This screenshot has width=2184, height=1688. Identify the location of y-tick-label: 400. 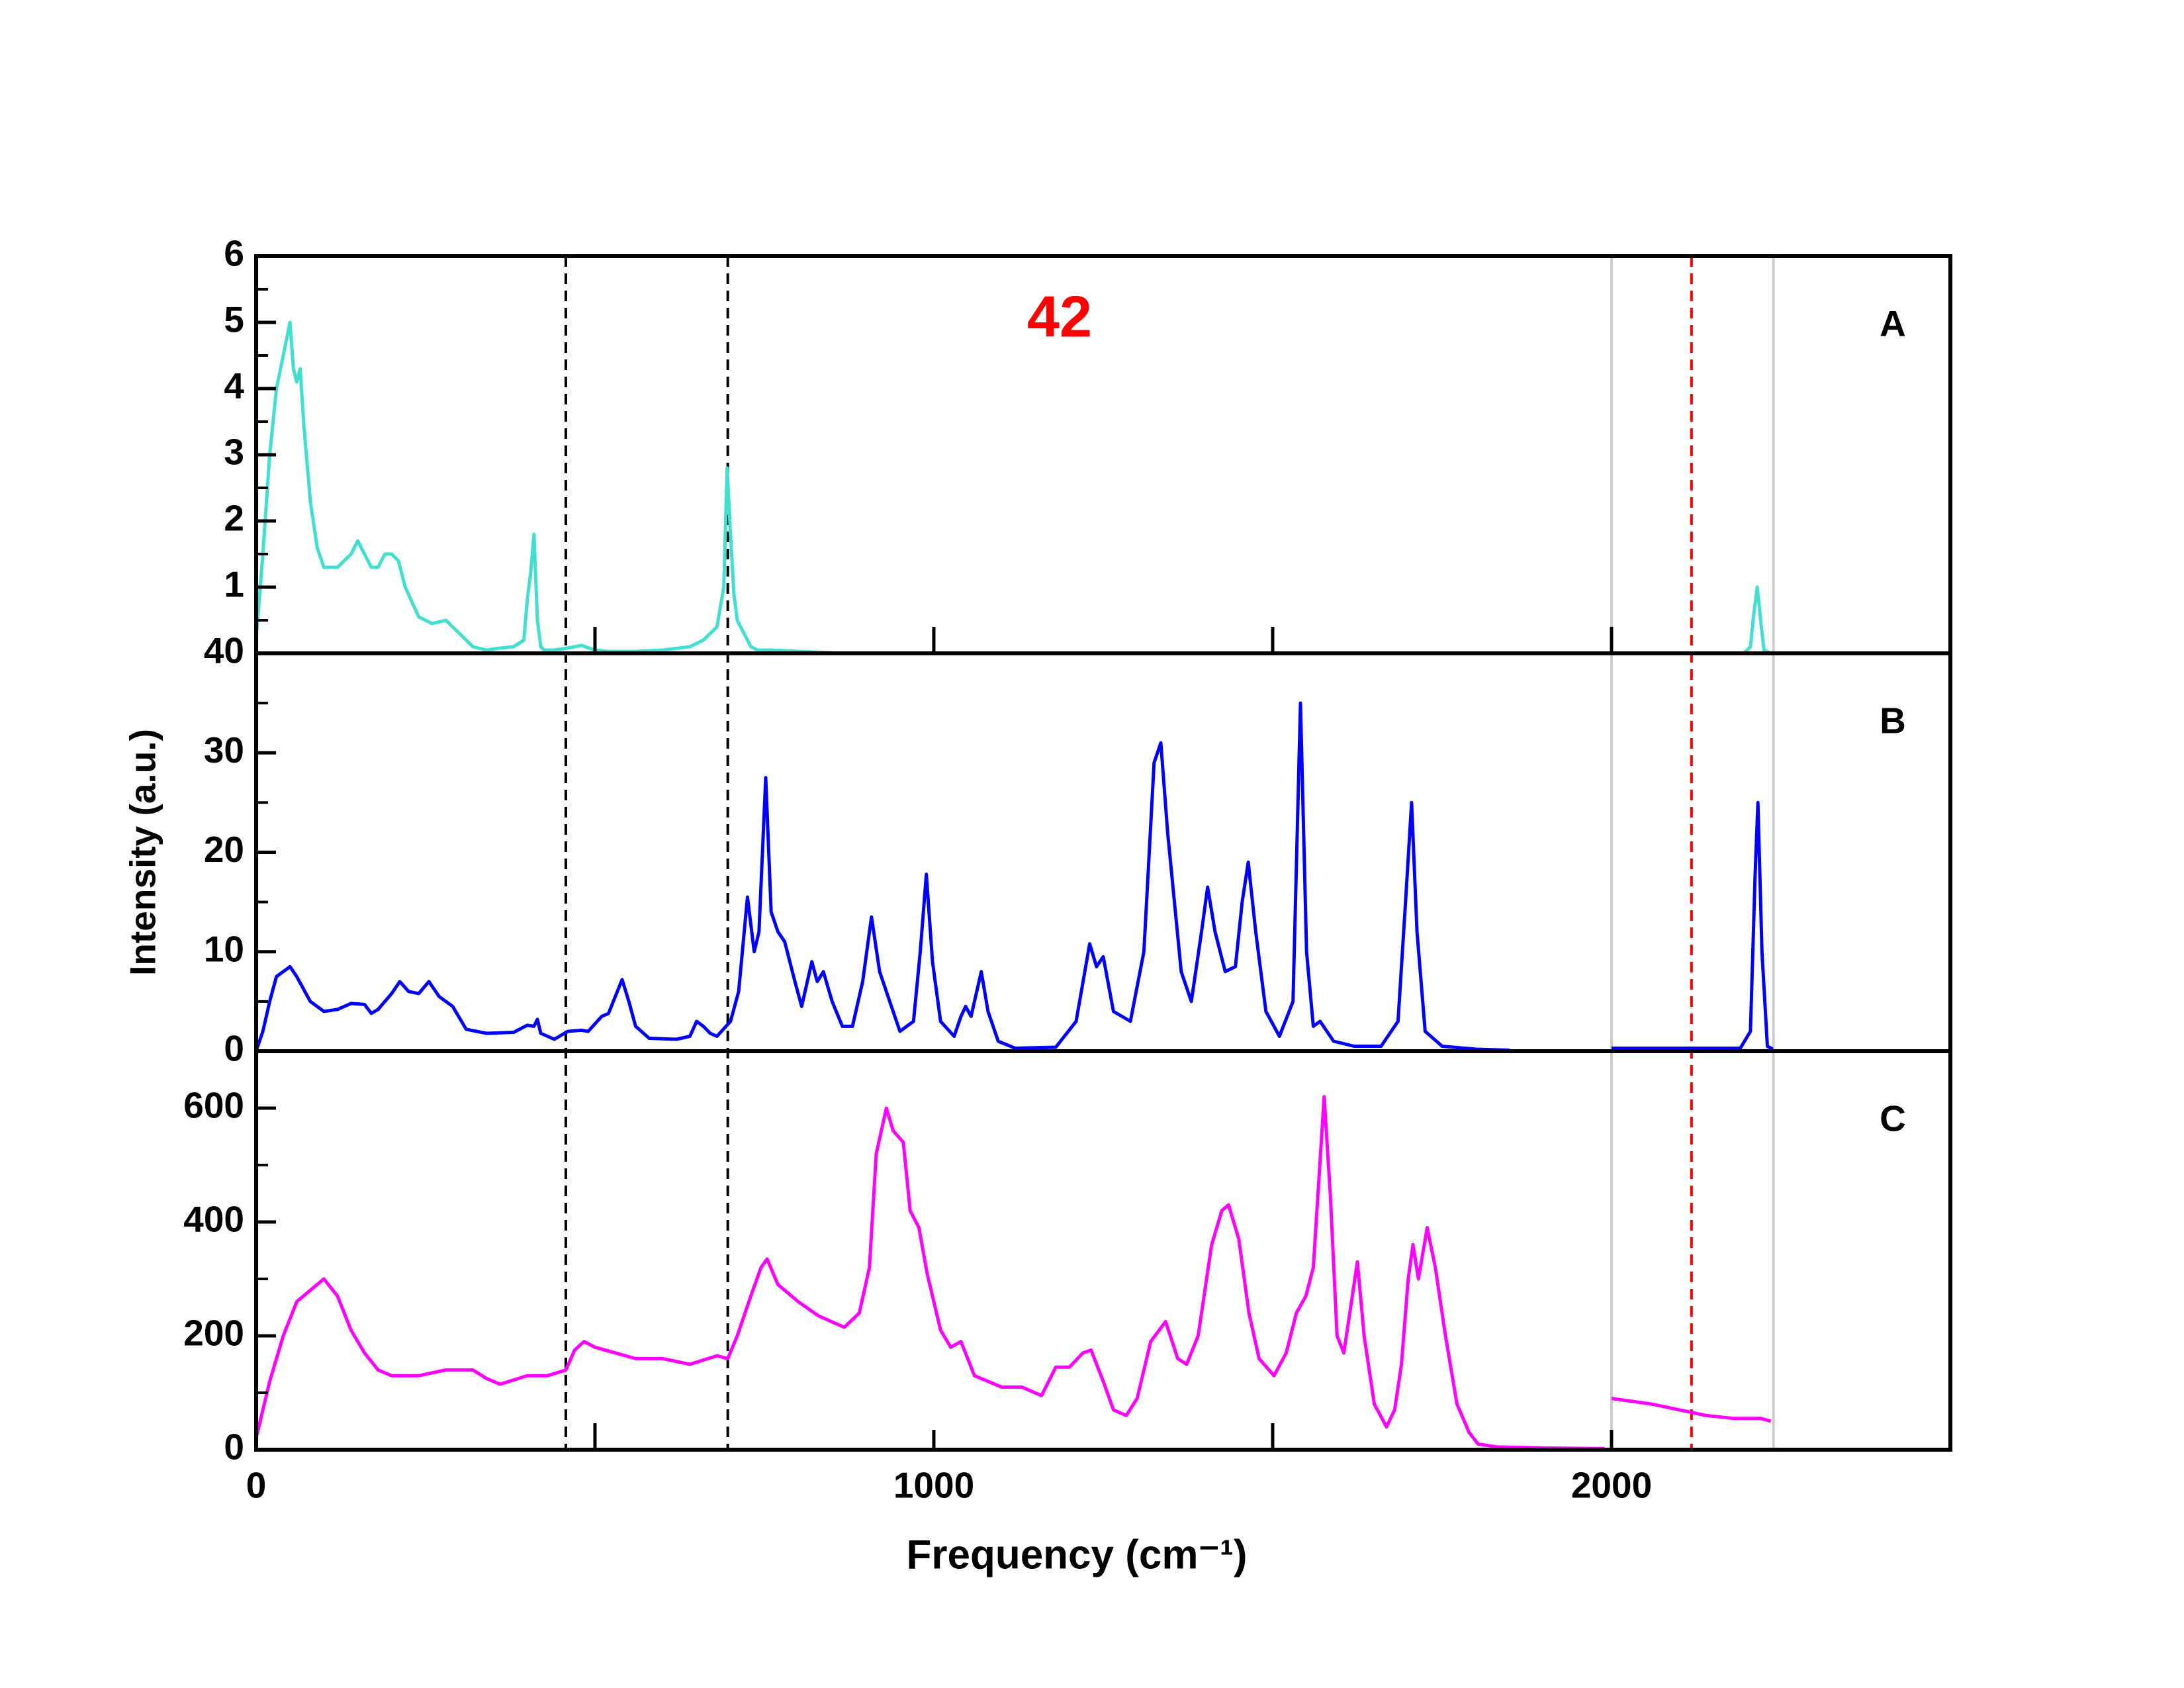
(213, 1219).